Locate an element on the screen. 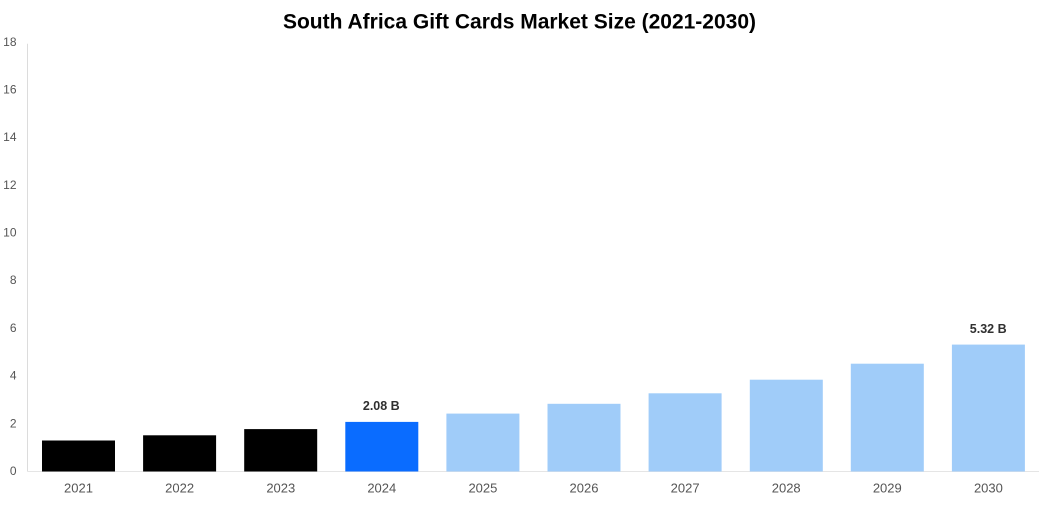  svg-text: 2028 is located at coordinates (786, 488).